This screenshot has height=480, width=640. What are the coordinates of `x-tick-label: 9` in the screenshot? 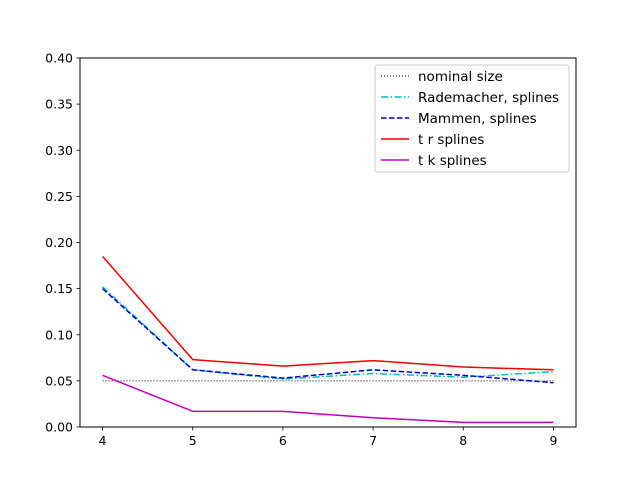 It's located at (553, 440).